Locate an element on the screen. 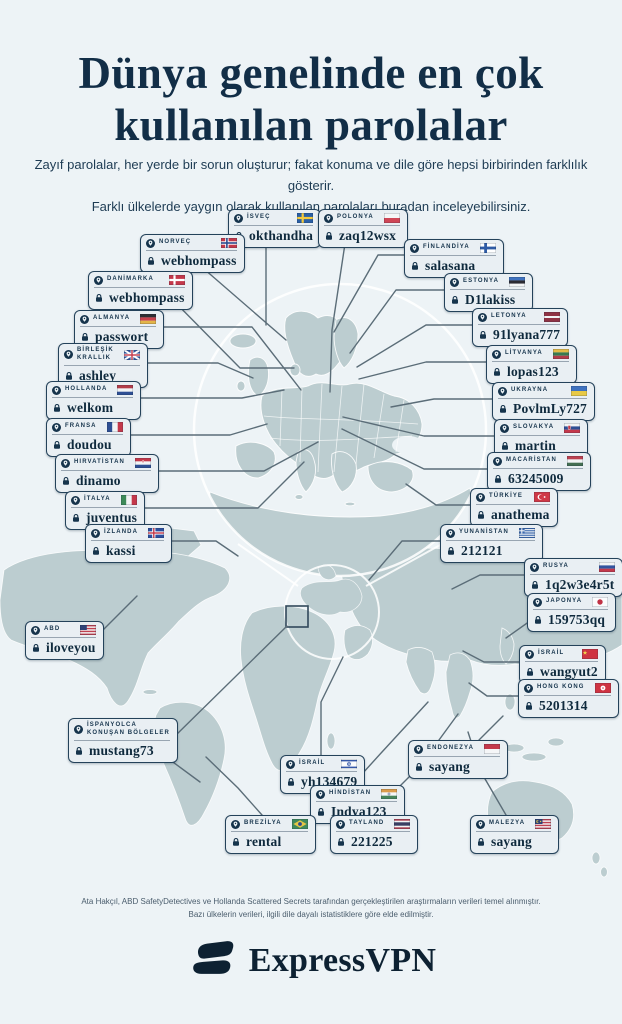 This screenshot has width=622, height=1024. connector-line-russia is located at coordinates (488, 582).